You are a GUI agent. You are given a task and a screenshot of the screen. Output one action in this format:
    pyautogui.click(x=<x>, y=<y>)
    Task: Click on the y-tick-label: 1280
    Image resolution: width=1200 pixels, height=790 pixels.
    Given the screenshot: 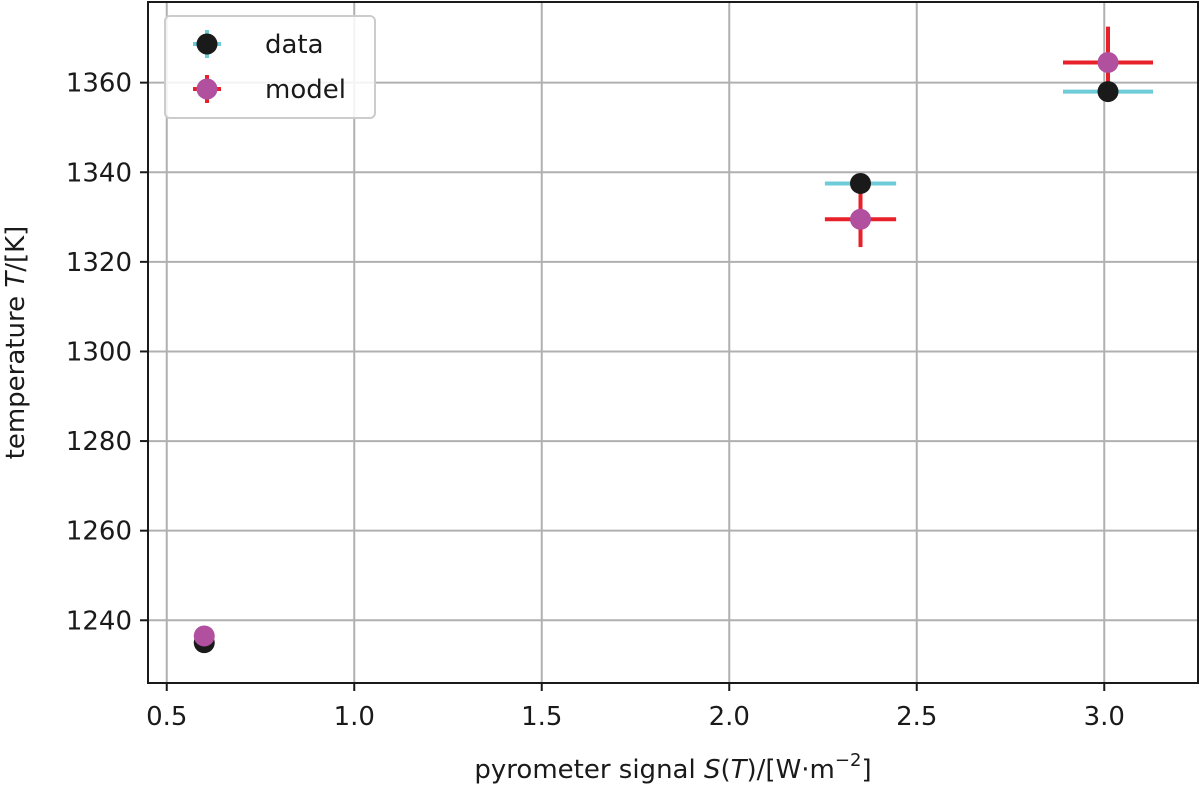 What is the action you would take?
    pyautogui.click(x=99, y=442)
    